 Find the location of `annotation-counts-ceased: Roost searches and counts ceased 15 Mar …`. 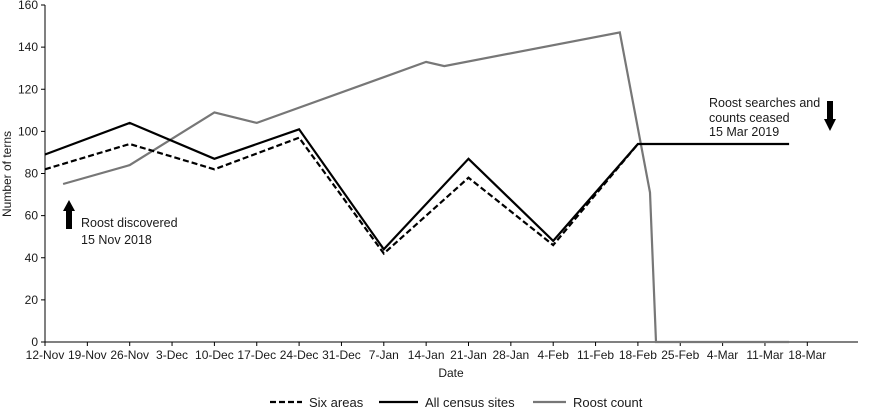

annotation-counts-ceased: Roost searches and counts ceased 15 Mar … is located at coordinates (772, 117).